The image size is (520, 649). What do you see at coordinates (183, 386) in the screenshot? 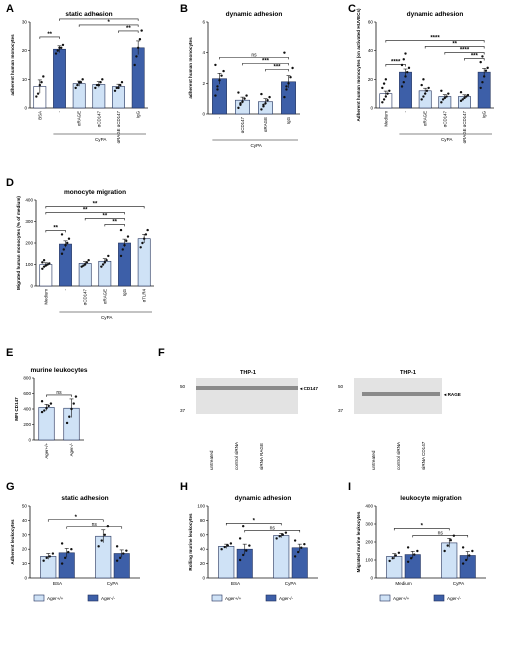
I see `marker-50: 50` at bounding box center [183, 386].